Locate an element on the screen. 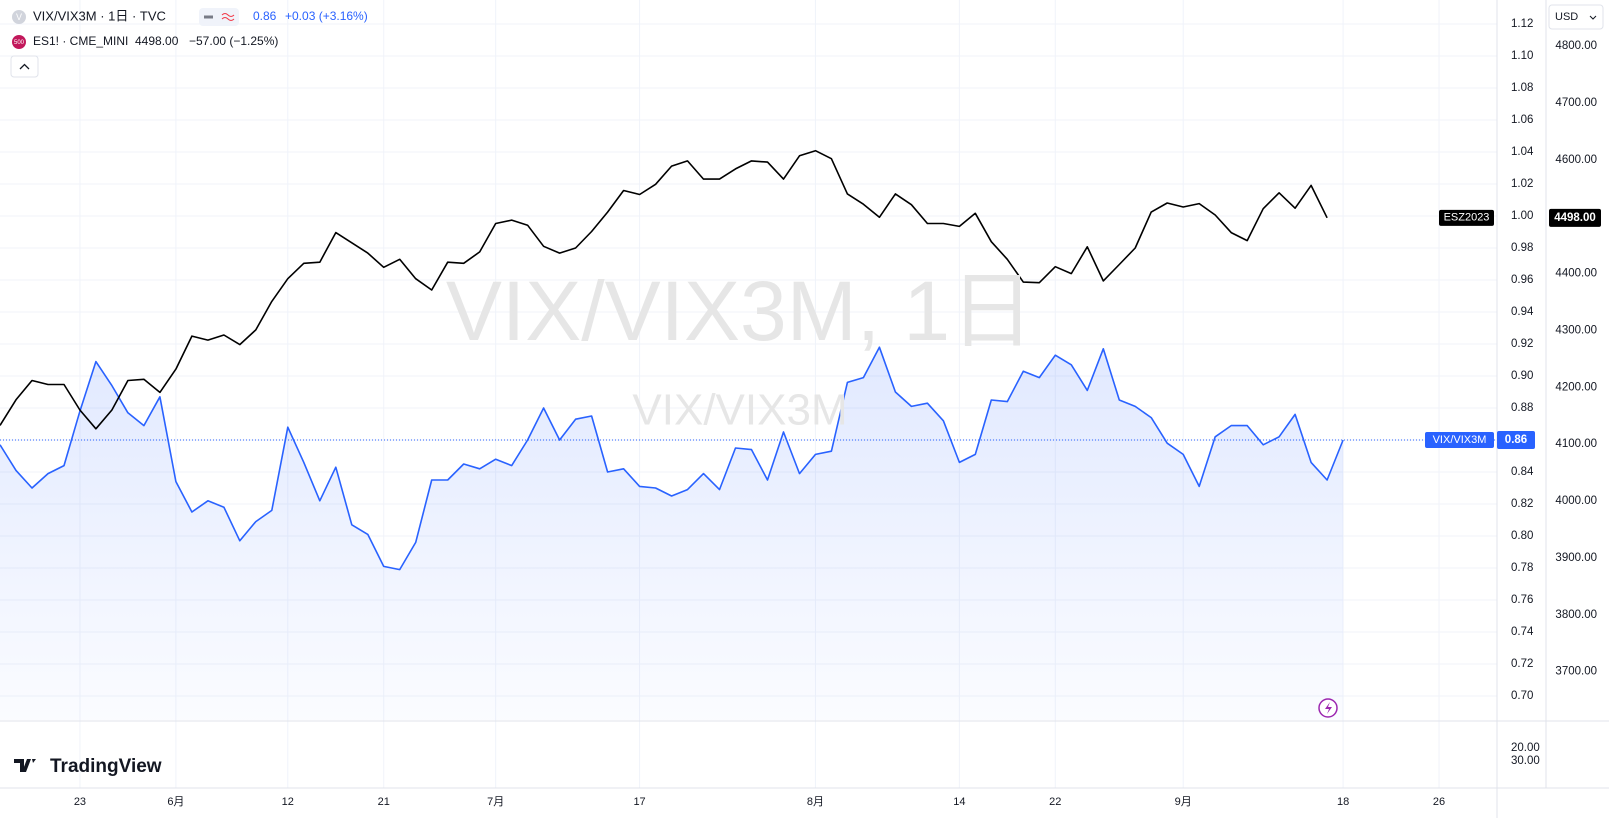 The width and height of the screenshot is (1609, 818). y-tick-label: 0.94 is located at coordinates (1522, 312).